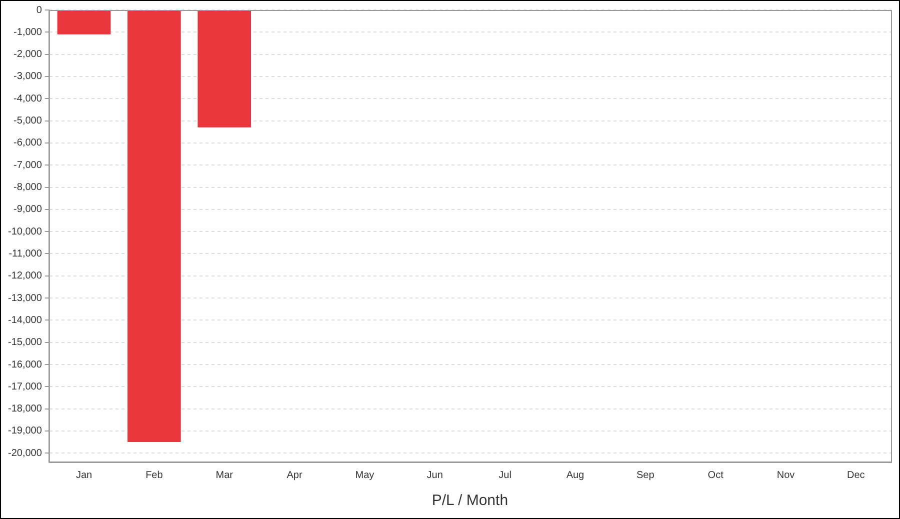 This screenshot has height=519, width=900. Describe the element at coordinates (25, 276) in the screenshot. I see `y-tick-label: -12,000` at that location.